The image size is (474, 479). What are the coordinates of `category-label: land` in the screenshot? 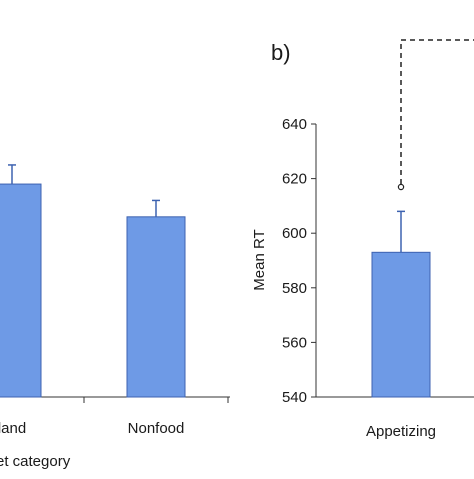 It's located at (13, 428).